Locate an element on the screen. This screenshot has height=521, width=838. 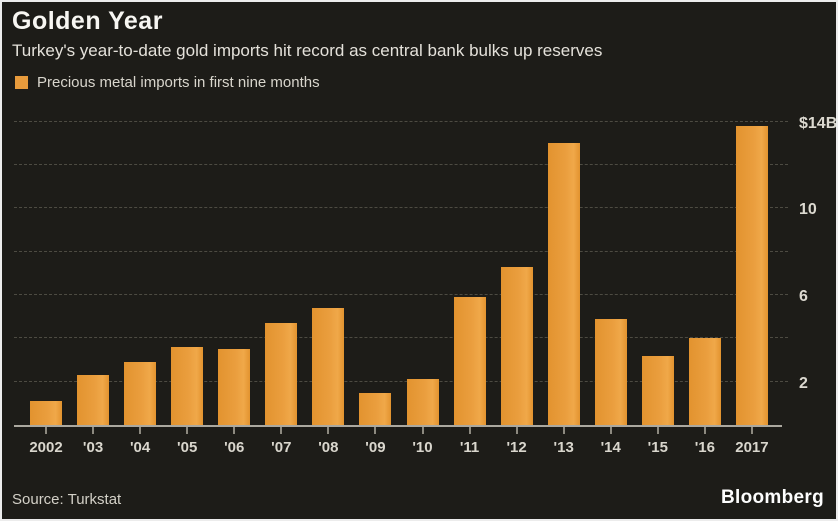
chart-title: Golden Year is located at coordinates (87, 21).